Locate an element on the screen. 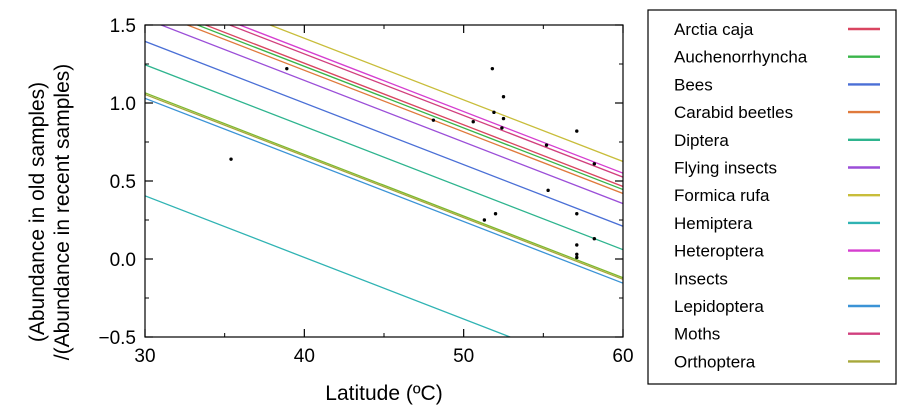  legend-label-9: Insects is located at coordinates (701, 278).